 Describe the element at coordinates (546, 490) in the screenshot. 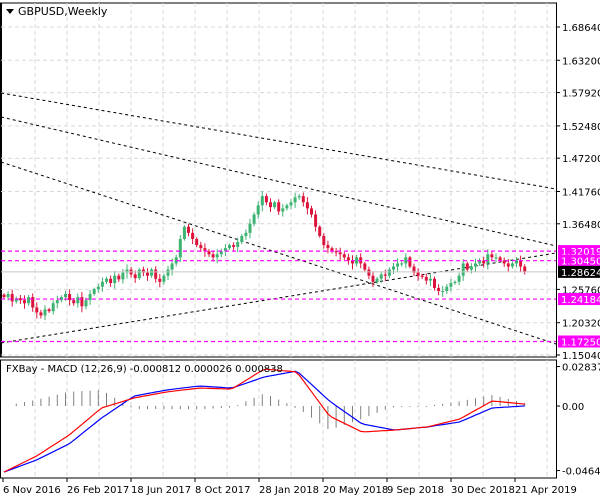

I see `time-axis-label: 21 Apr 2019` at that location.